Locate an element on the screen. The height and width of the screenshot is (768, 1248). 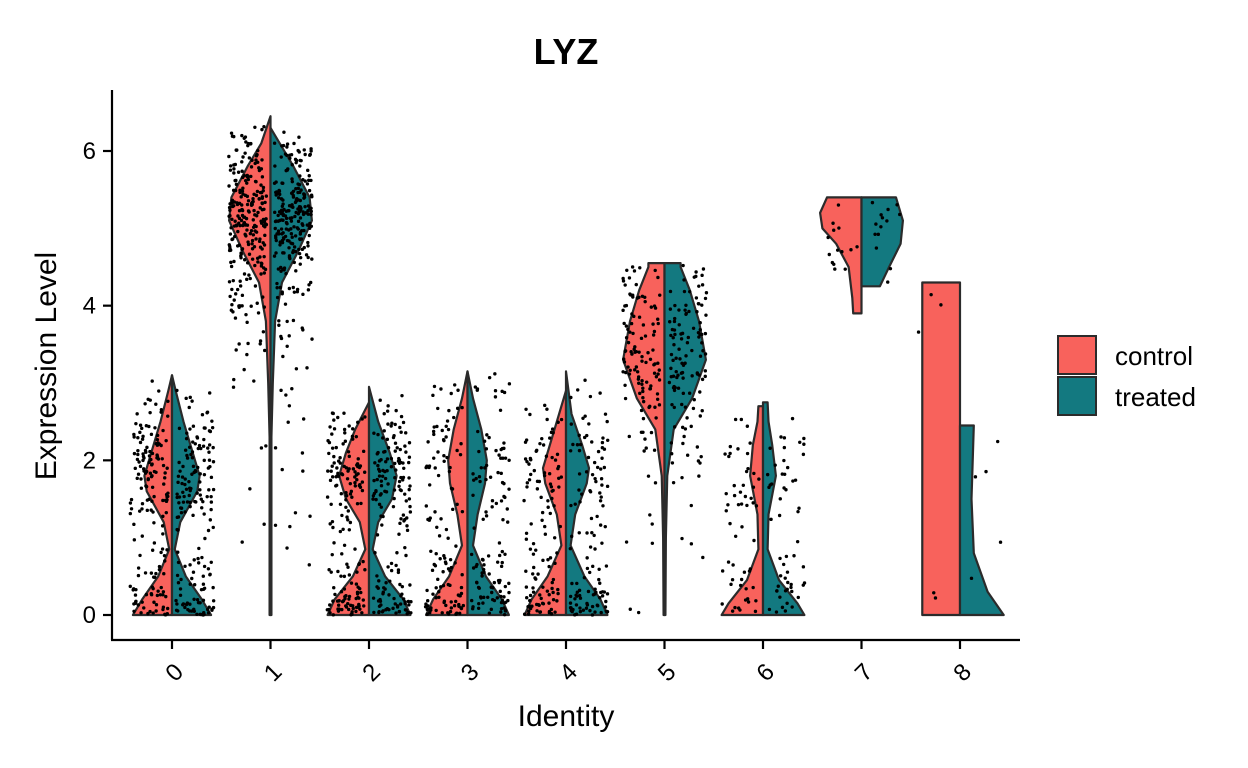
x-axis-label: Identity is located at coordinates (566, 716).